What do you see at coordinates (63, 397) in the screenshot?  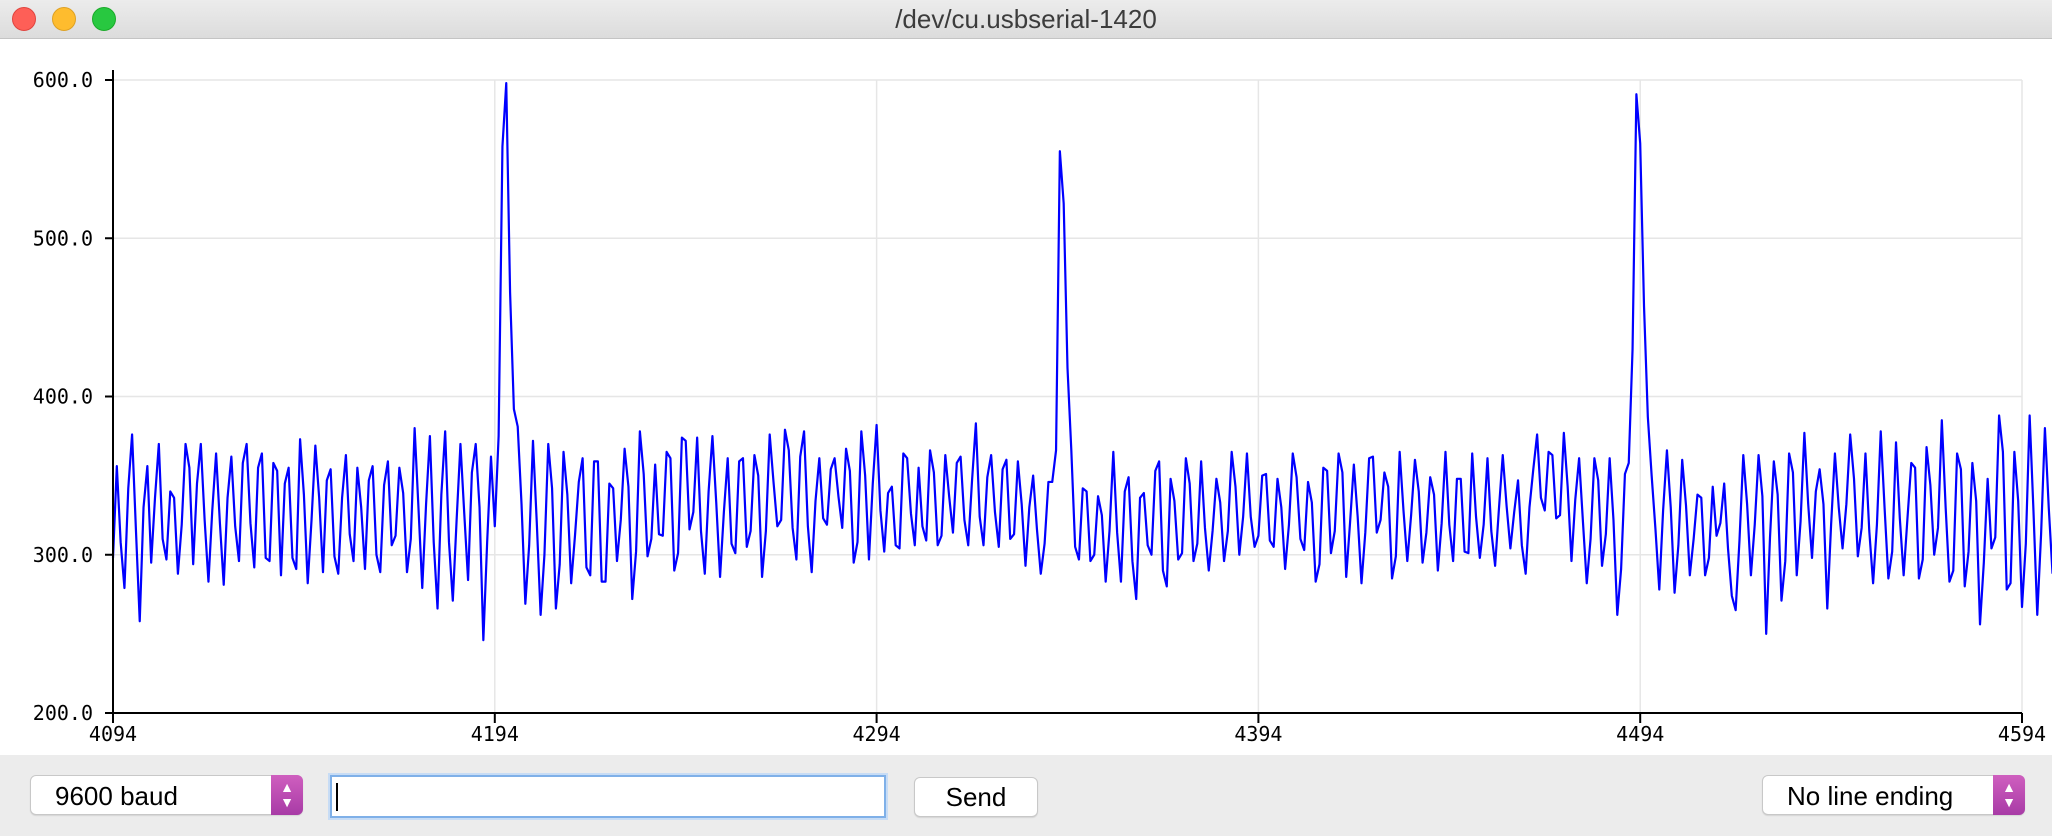 I see `y-tick-label: 400.0` at bounding box center [63, 397].